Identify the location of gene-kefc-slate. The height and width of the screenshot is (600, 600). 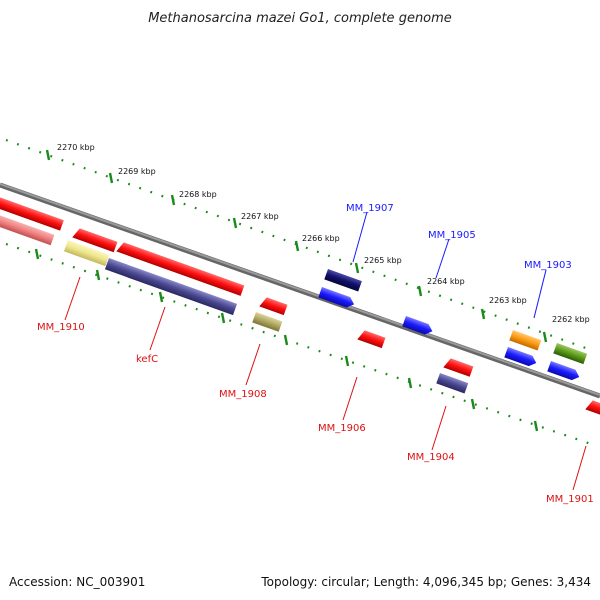
(171, 287).